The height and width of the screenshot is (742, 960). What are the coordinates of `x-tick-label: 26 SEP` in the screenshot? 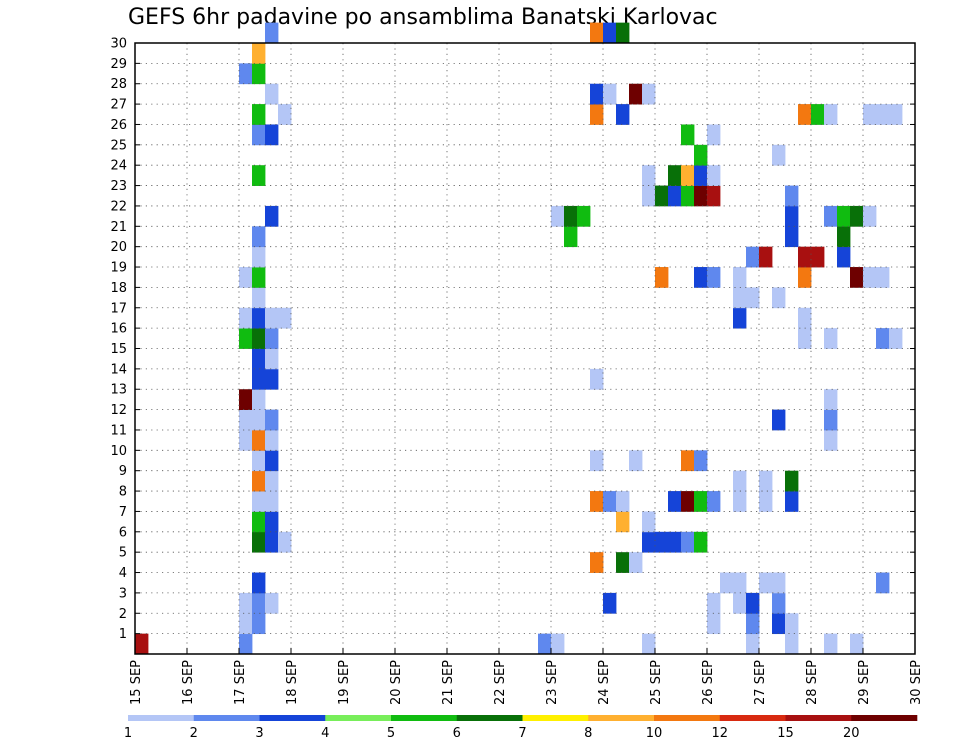 It's located at (708, 682).